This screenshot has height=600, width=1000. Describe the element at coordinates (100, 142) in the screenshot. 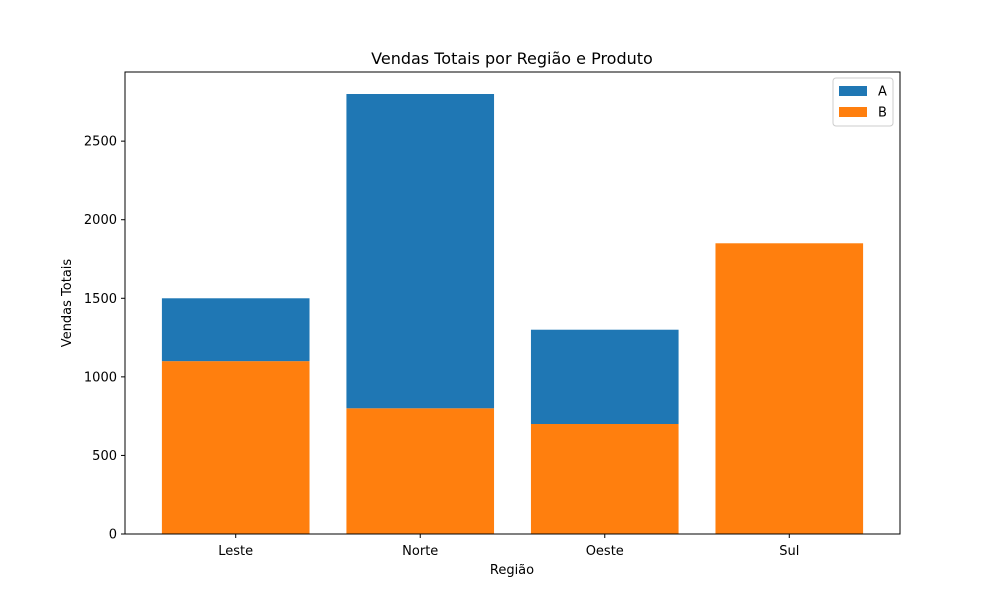

I see `y-tick-label: 2500` at that location.